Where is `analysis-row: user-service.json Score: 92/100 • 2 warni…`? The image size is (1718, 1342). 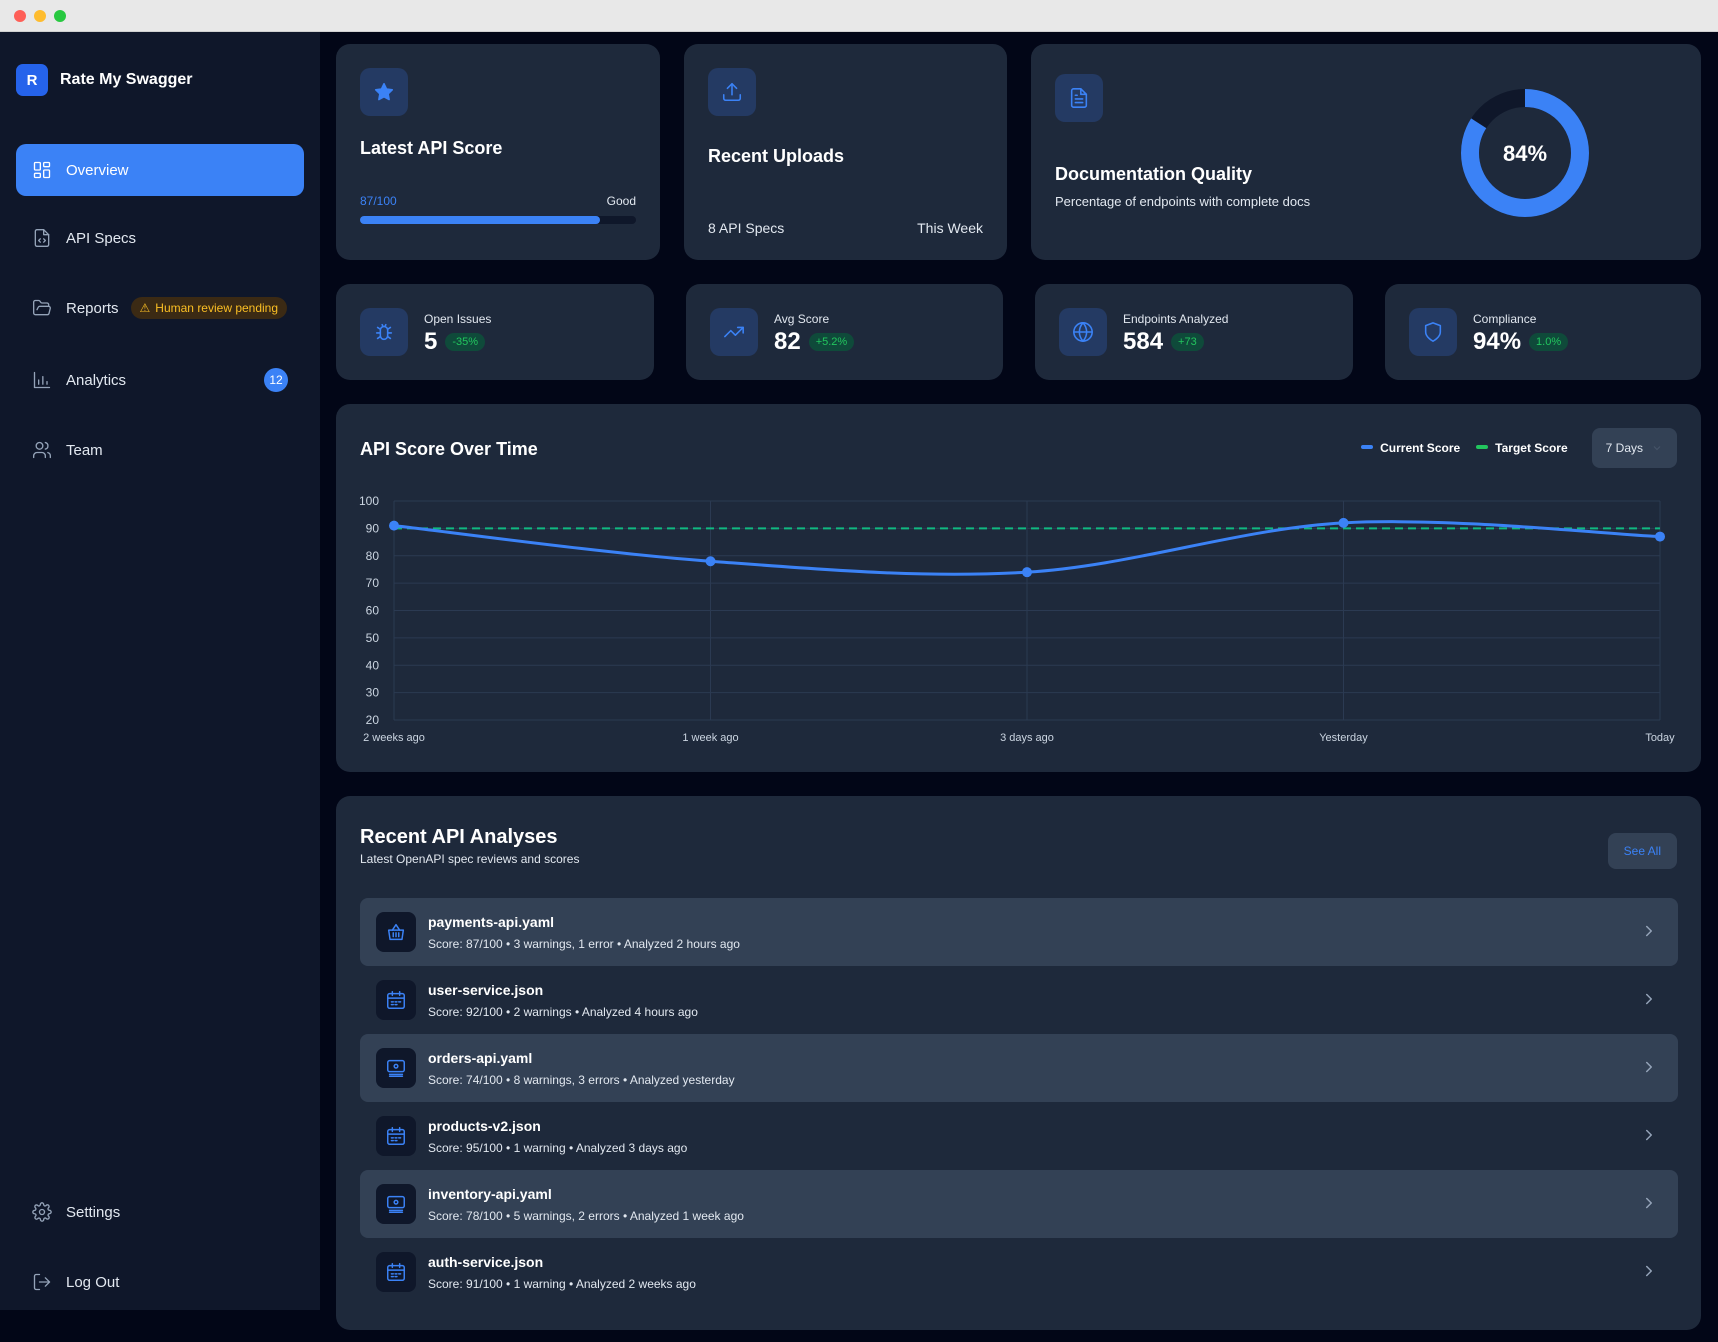 analysis-row: user-service.json Score: 92/100 • 2 warni… is located at coordinates (1019, 1000).